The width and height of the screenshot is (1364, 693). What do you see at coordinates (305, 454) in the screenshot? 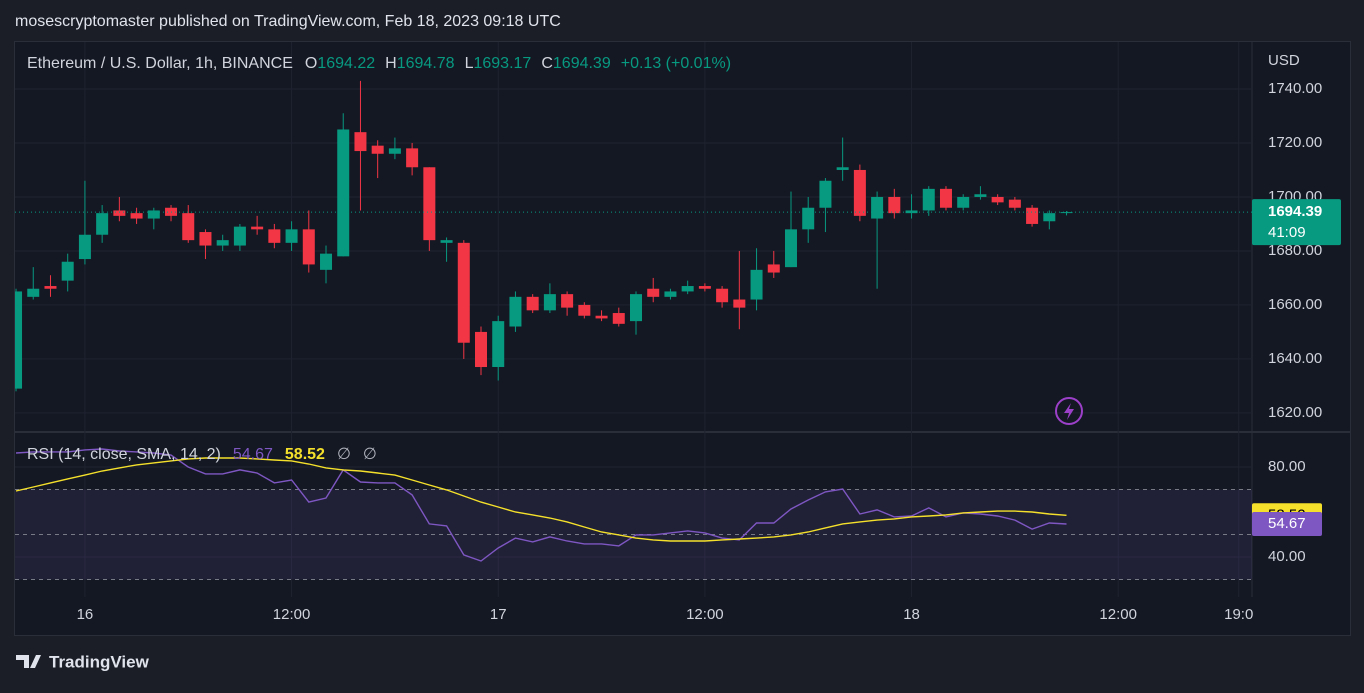
I see `indicator-value: 58.52` at bounding box center [305, 454].